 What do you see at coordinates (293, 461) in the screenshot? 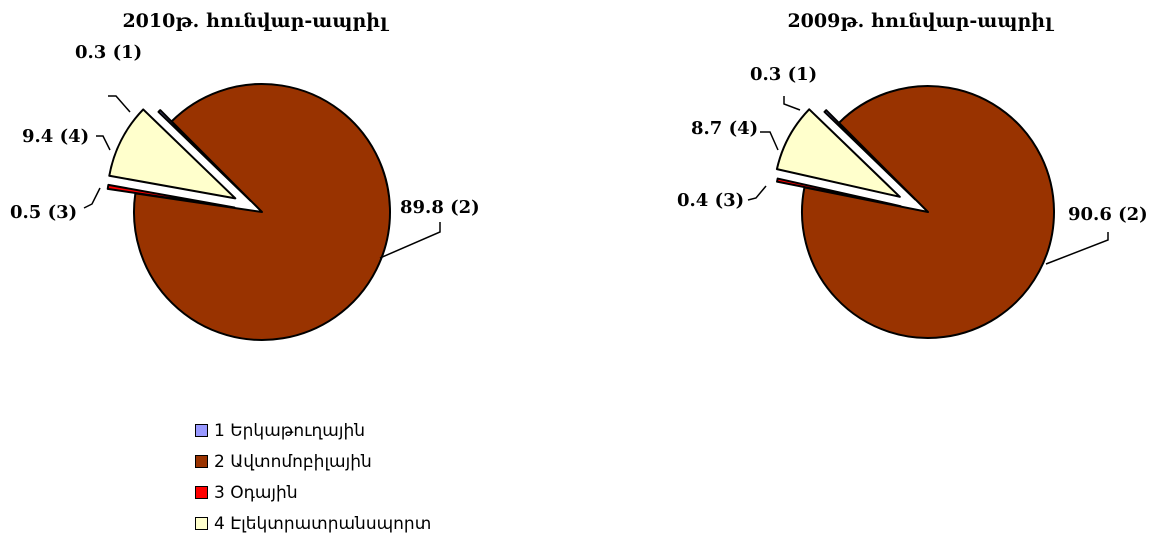
I see `legend-label-road: 2 Ավտոմոբիլային` at bounding box center [293, 461].